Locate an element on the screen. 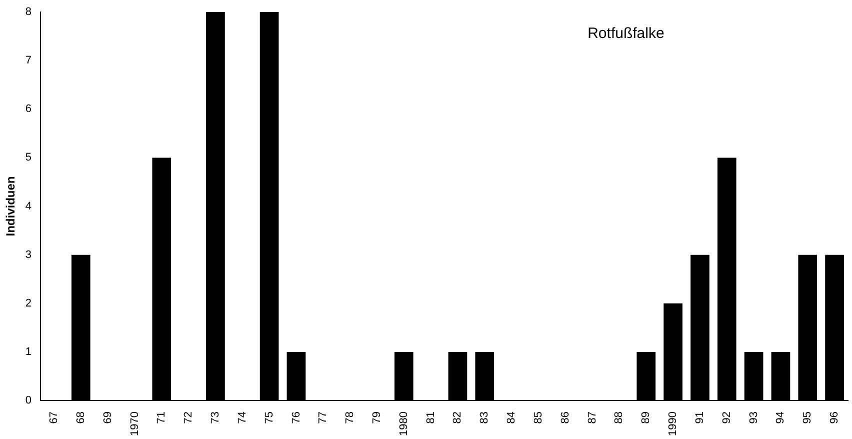  y-tick-label: 7 is located at coordinates (28, 60).